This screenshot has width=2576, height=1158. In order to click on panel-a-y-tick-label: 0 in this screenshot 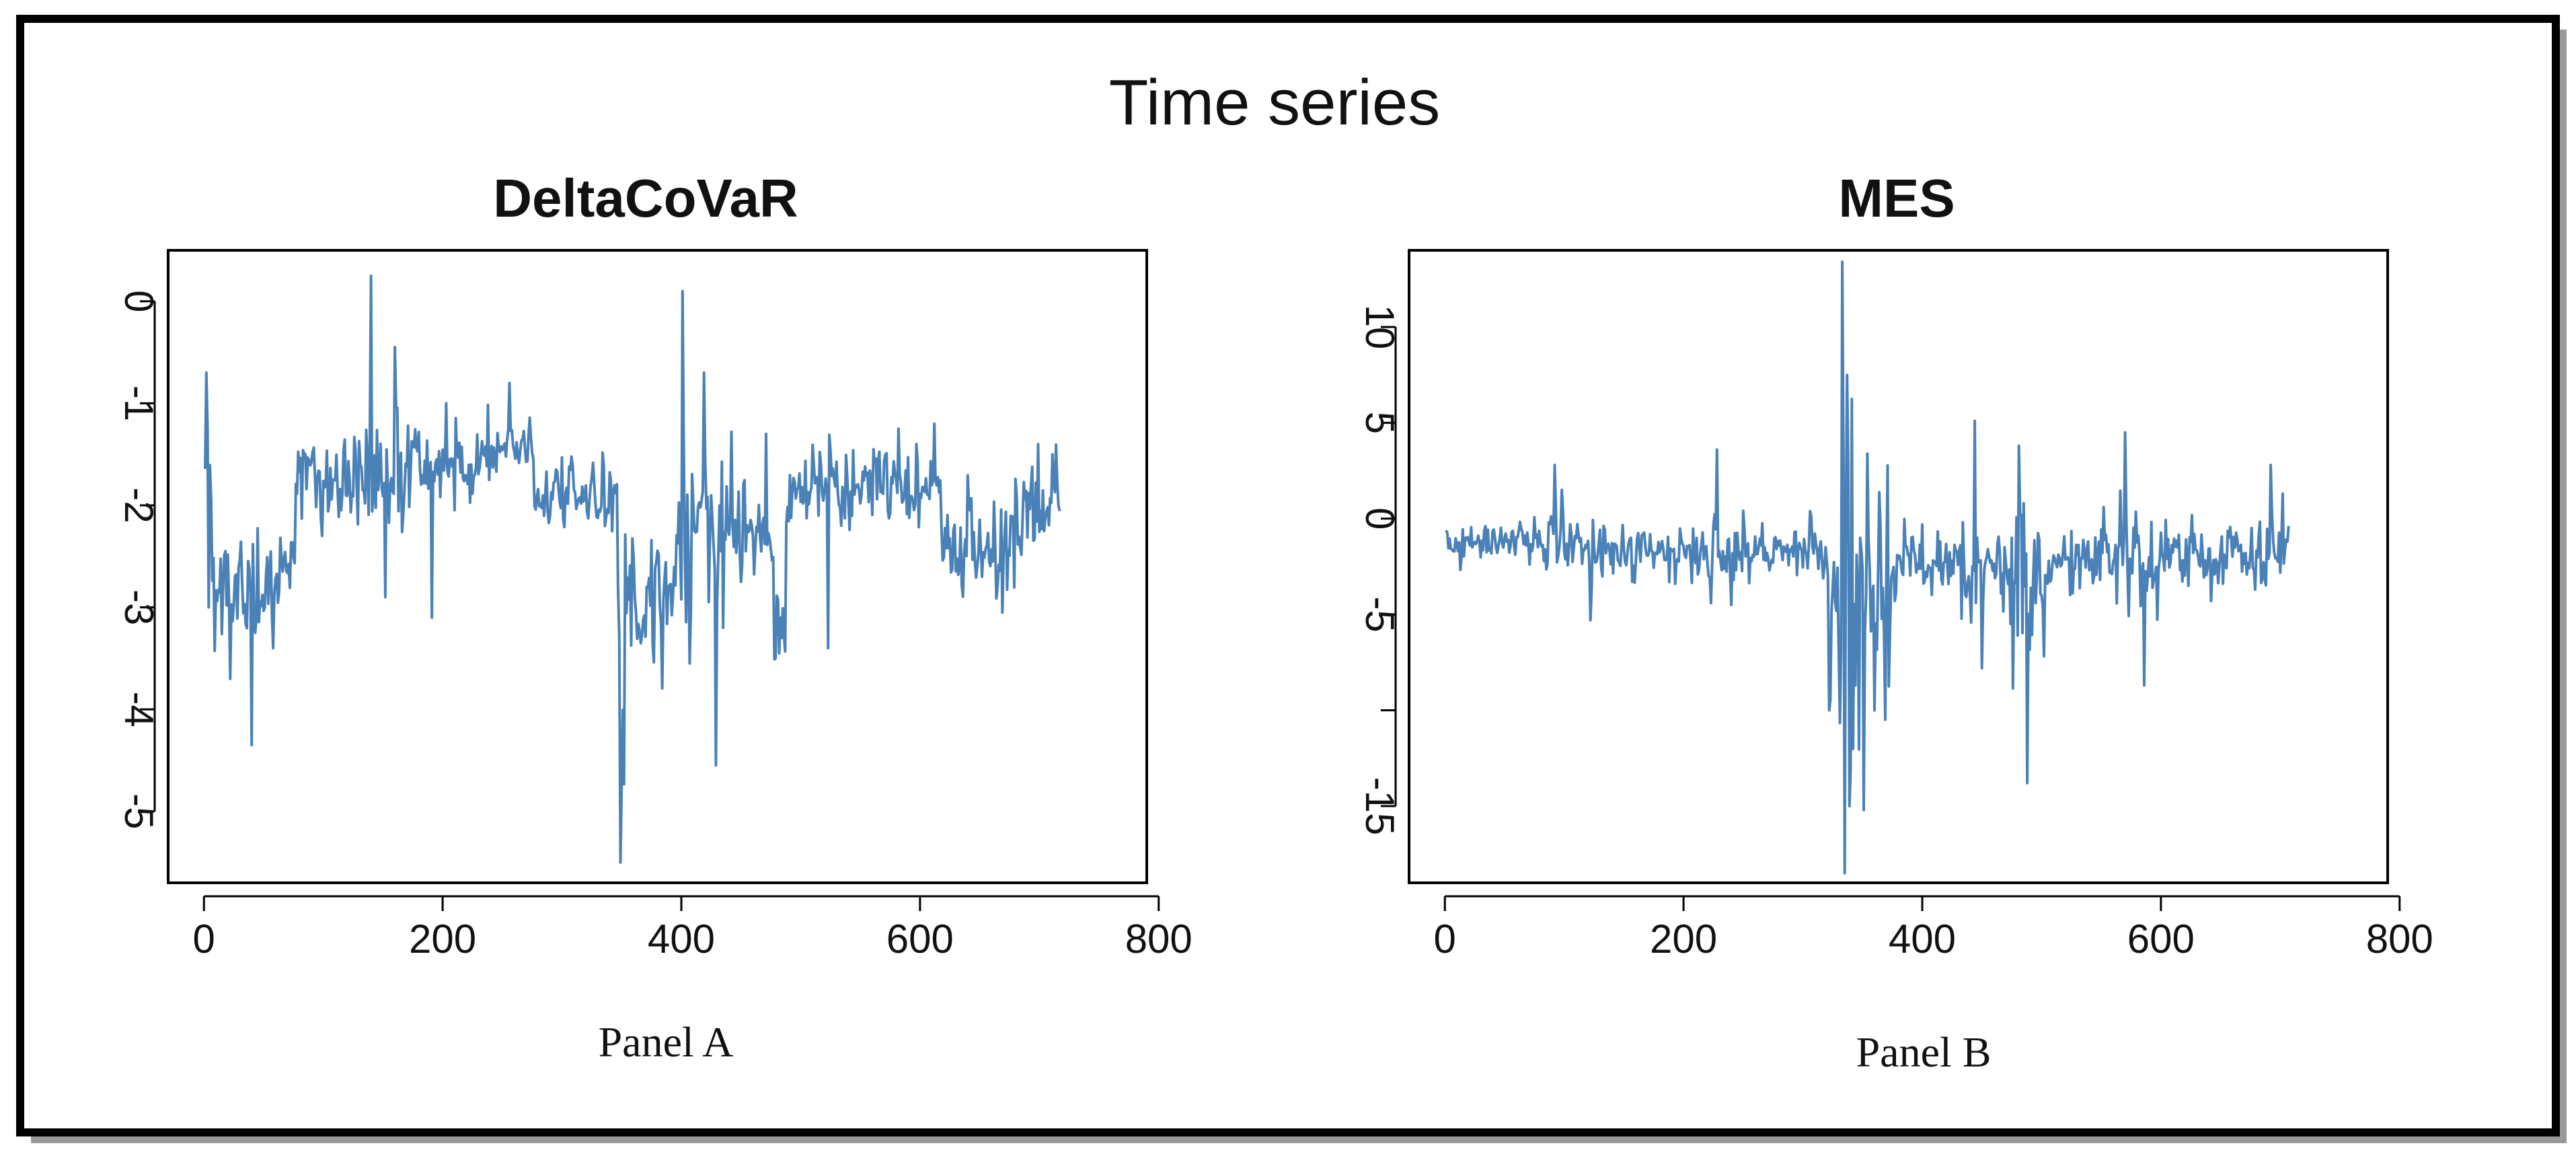, I will do `click(138, 301)`.